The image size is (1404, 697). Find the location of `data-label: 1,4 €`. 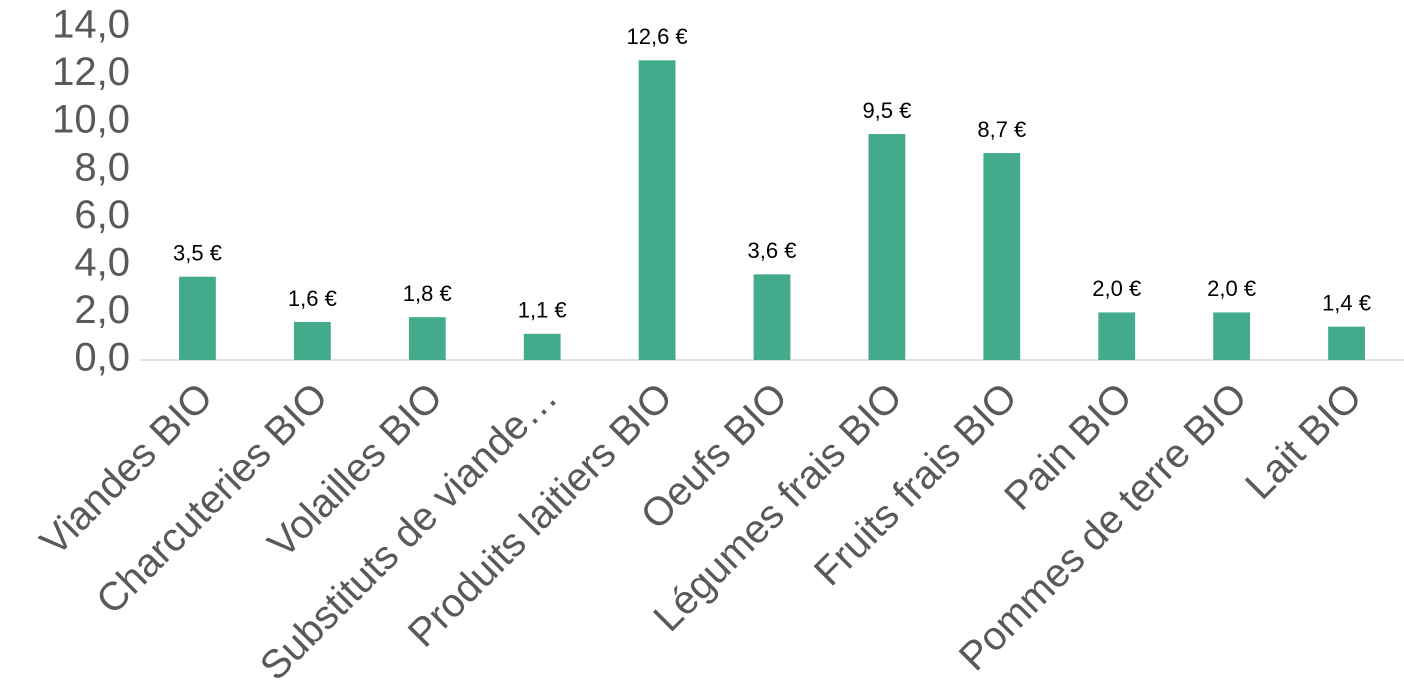

data-label: 1,4 € is located at coordinates (1346, 303).